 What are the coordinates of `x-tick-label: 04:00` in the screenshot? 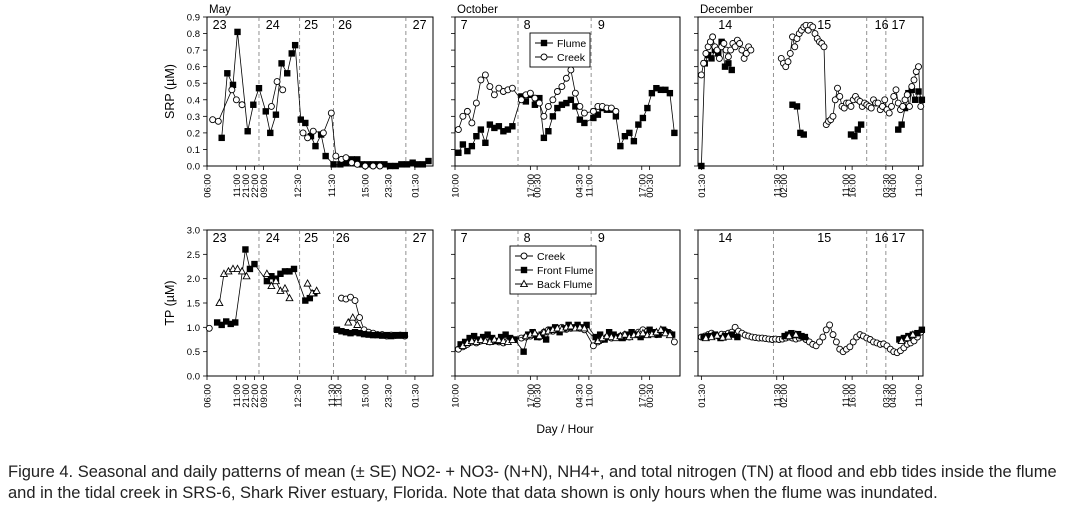 It's located at (893, 396).